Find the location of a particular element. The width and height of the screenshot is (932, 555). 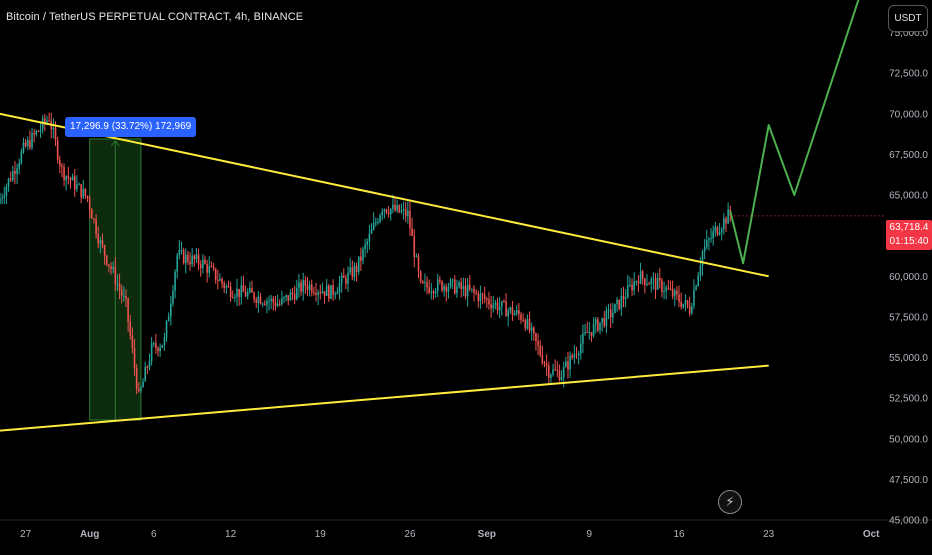

lightning-icon: ⚡ is located at coordinates (730, 502).